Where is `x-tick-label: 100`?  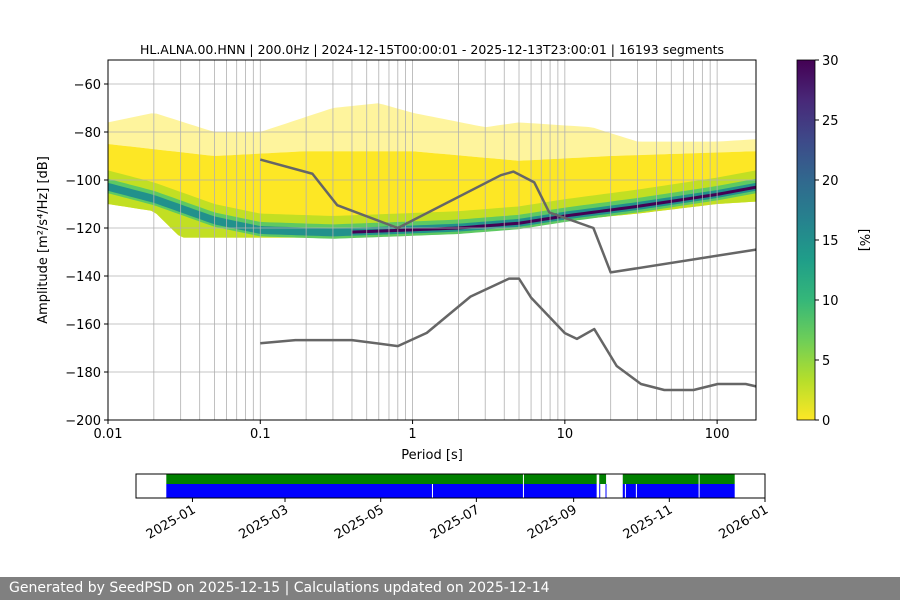 x-tick-label: 100 is located at coordinates (717, 434).